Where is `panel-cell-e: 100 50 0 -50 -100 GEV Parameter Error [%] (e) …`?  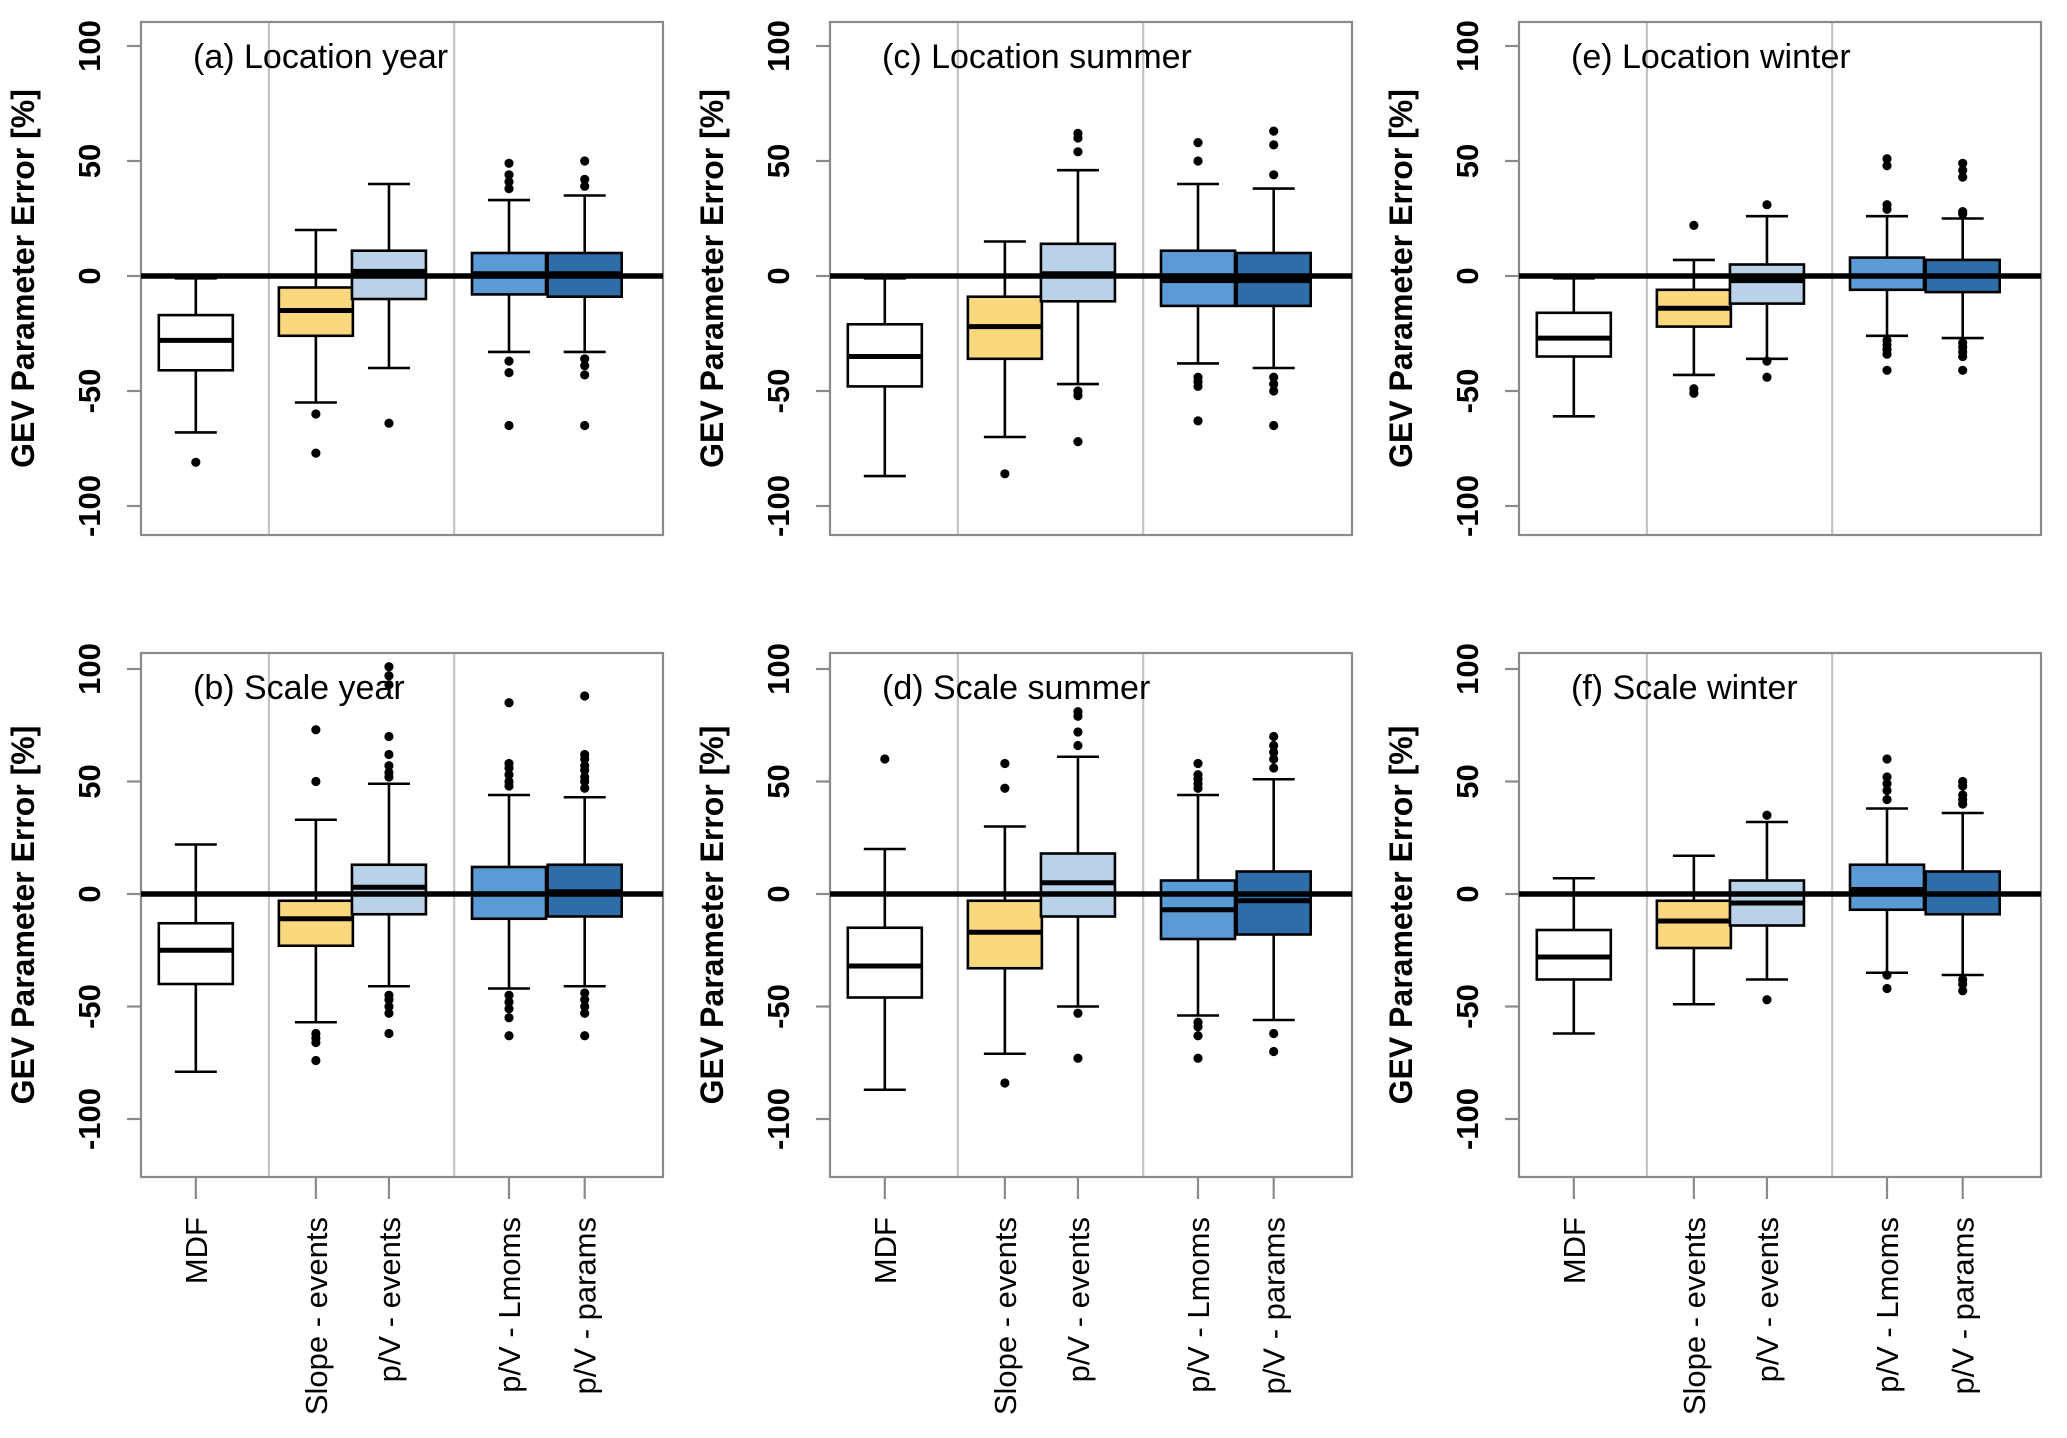 panel-cell-e: 100 50 0 -50 -100 GEV Parameter Error [%] (e) … is located at coordinates (1722, 310).